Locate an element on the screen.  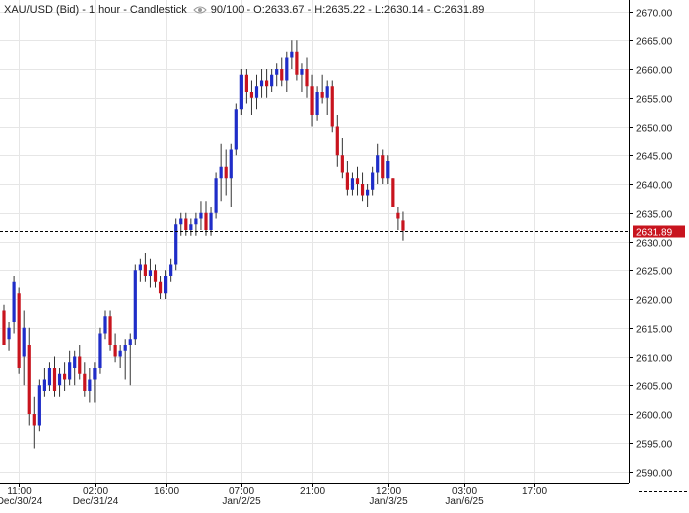
y-tick-label: 2595.00 is located at coordinates (654, 445).